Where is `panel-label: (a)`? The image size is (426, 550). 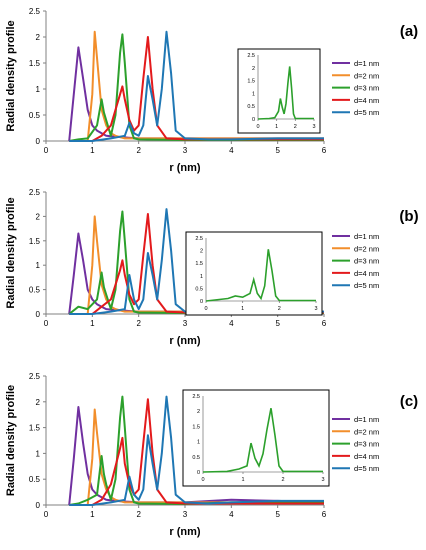 panel-label: (a) is located at coordinates (409, 31).